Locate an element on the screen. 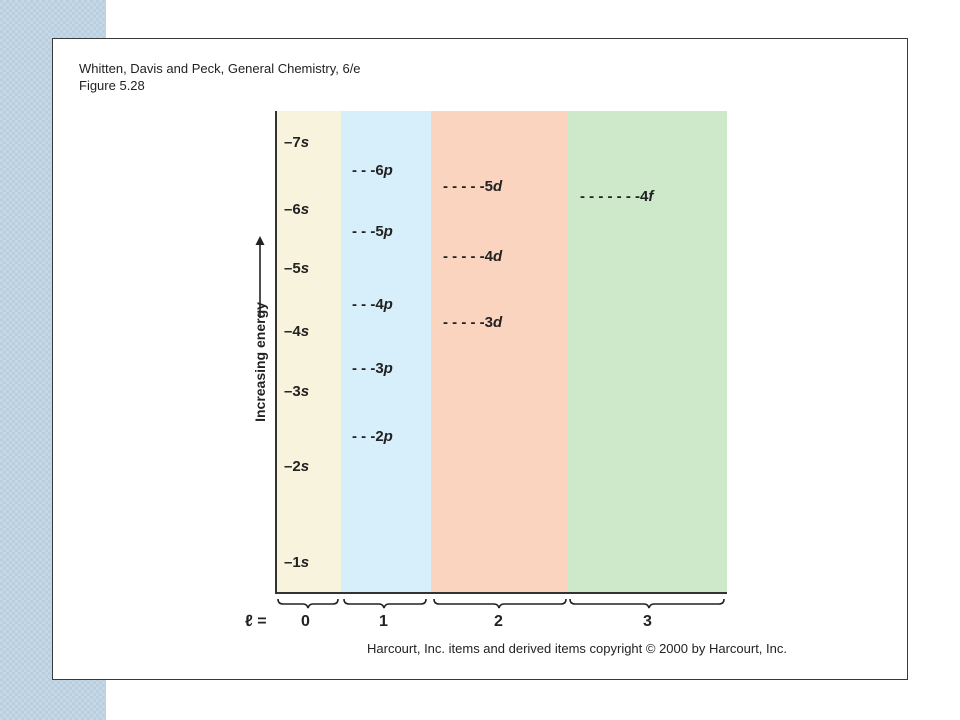 The width and height of the screenshot is (960, 720). level-4s: –4s is located at coordinates (297, 331).